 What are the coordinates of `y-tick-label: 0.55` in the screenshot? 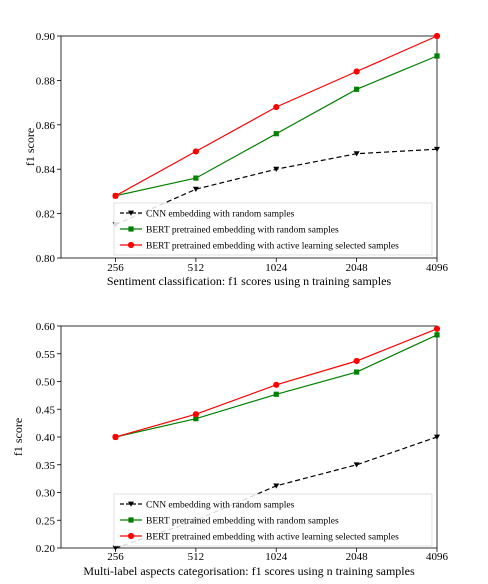 It's located at (46, 355).